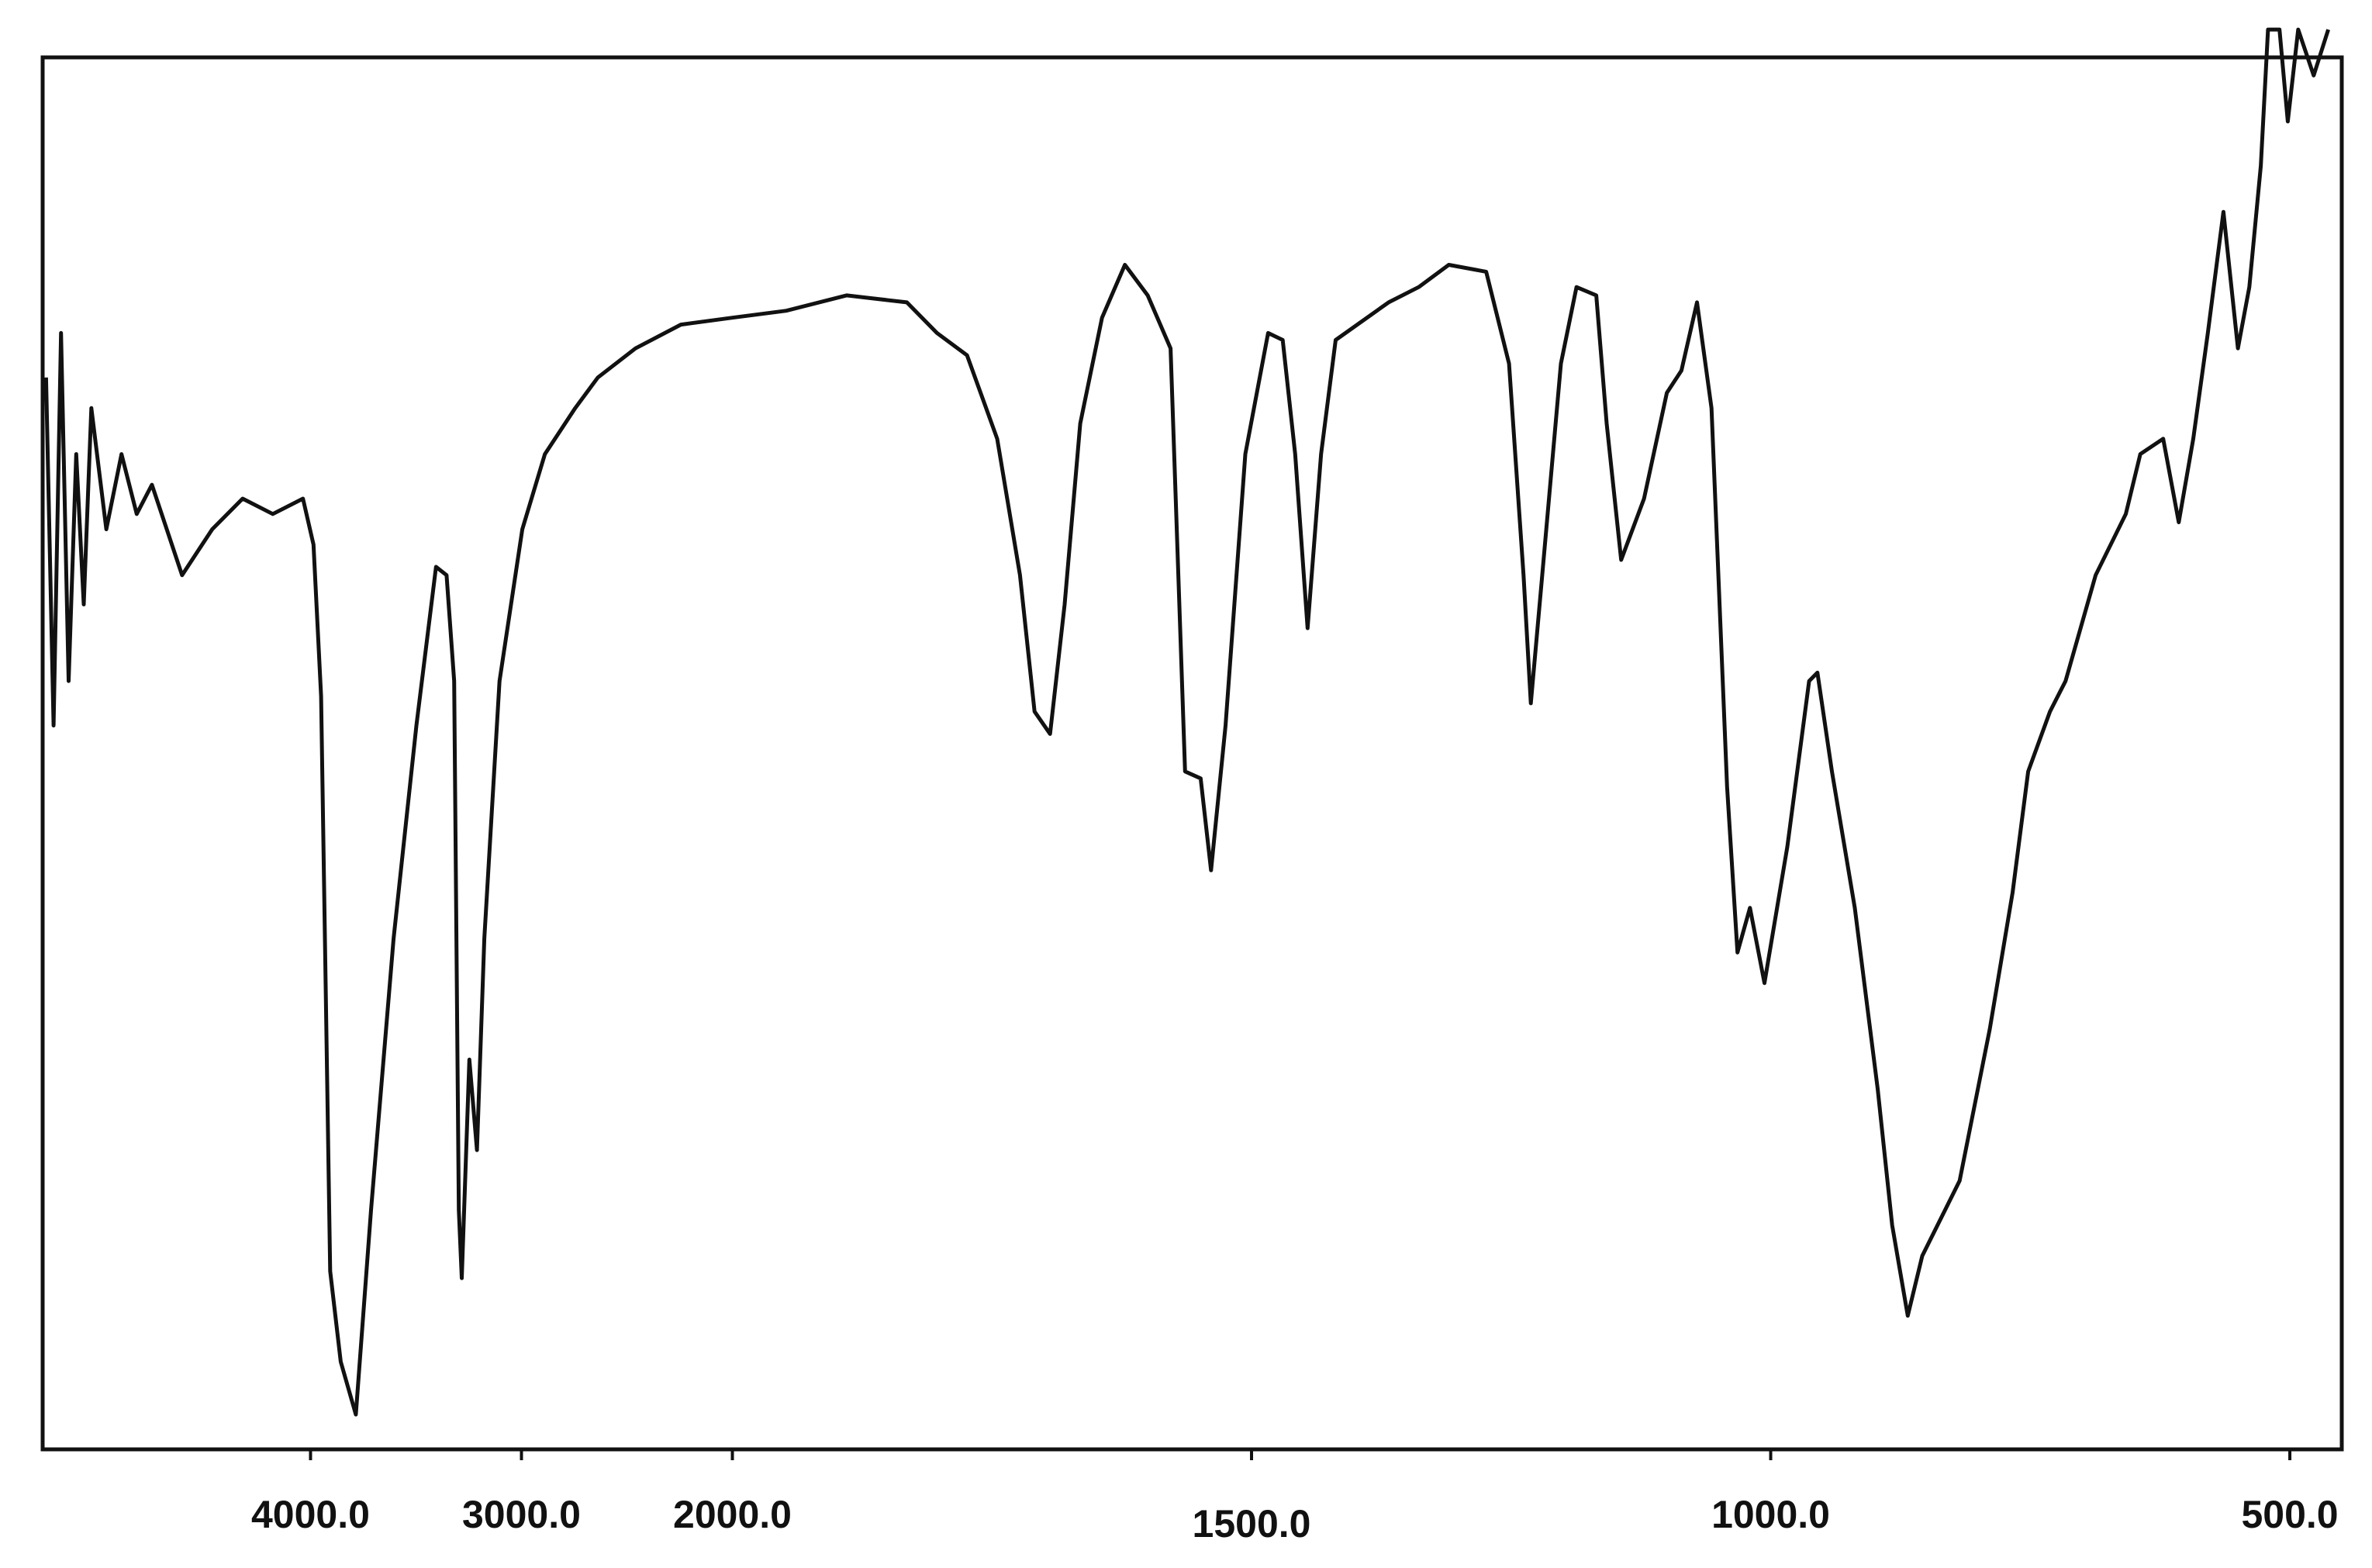 Image resolution: width=2372 pixels, height=1568 pixels. Describe the element at coordinates (2289, 1514) in the screenshot. I see `x-tick-label: 500.0` at that location.